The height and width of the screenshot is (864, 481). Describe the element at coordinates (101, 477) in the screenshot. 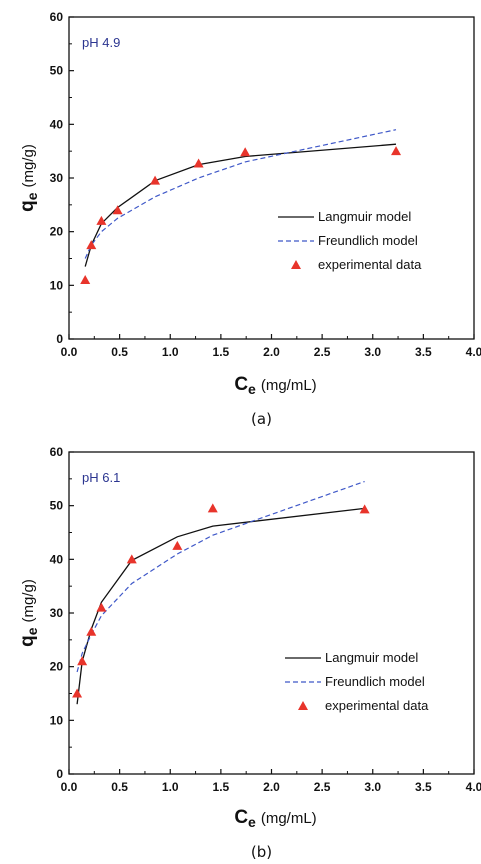

I see `ph-annotation: pH 6.1` at that location.